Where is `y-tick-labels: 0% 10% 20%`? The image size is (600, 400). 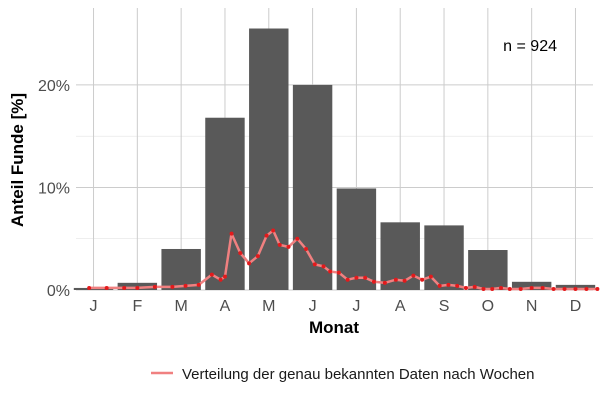 y-tick-labels: 0% 10% 20% is located at coordinates (54, 189).